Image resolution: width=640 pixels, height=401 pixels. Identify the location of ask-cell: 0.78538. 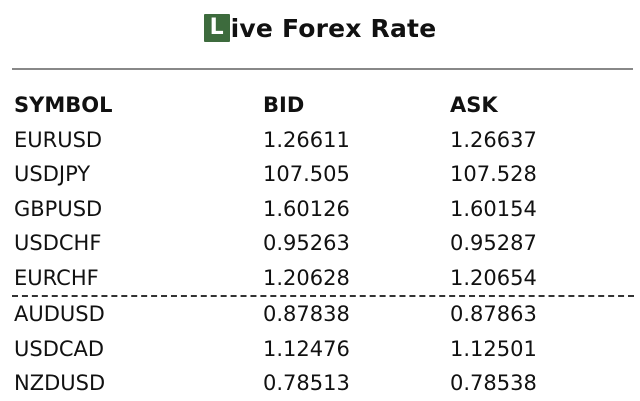
(493, 383).